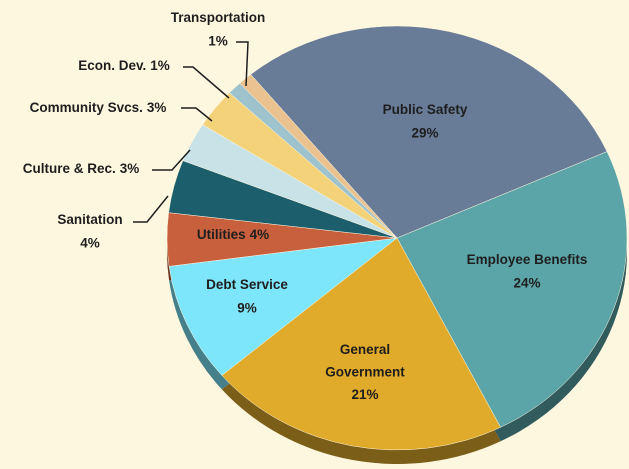 The height and width of the screenshot is (469, 629). I want to click on leader-lines, so click(191, 132).